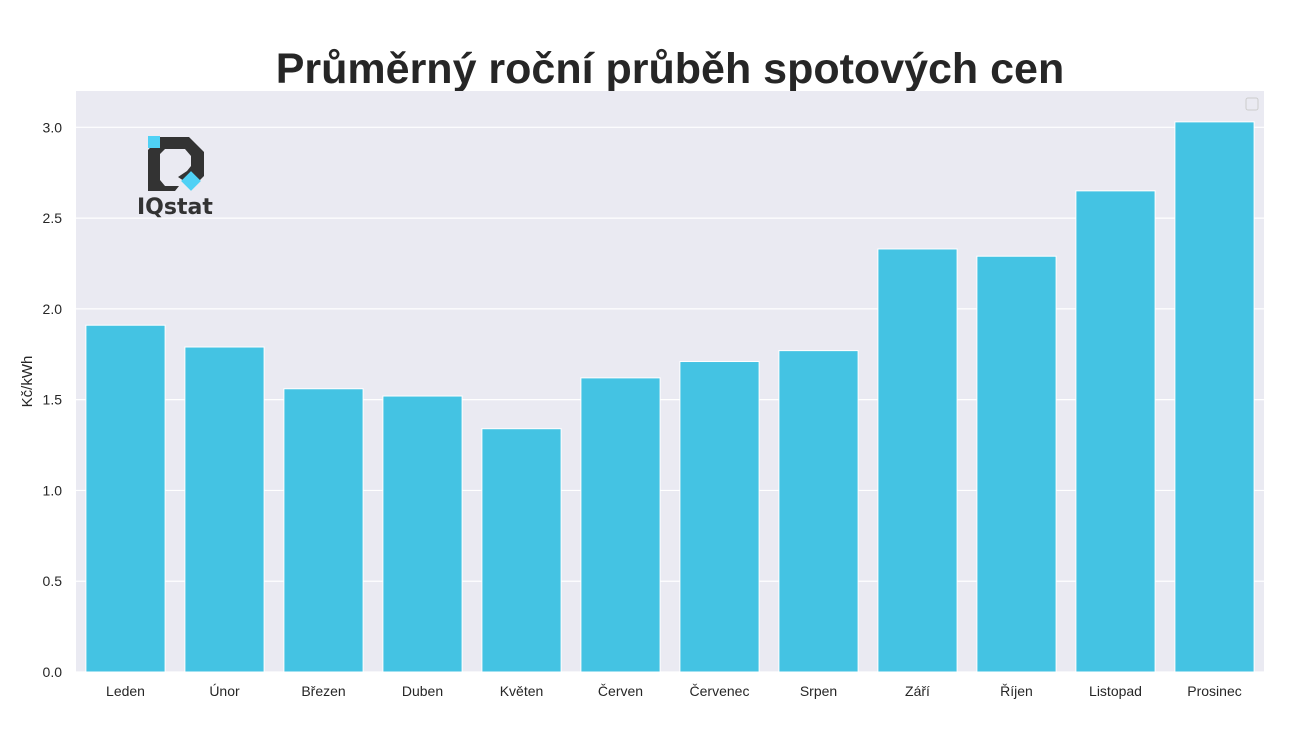  Describe the element at coordinates (53, 490) in the screenshot. I see `y-tick-label: 1.0` at that location.